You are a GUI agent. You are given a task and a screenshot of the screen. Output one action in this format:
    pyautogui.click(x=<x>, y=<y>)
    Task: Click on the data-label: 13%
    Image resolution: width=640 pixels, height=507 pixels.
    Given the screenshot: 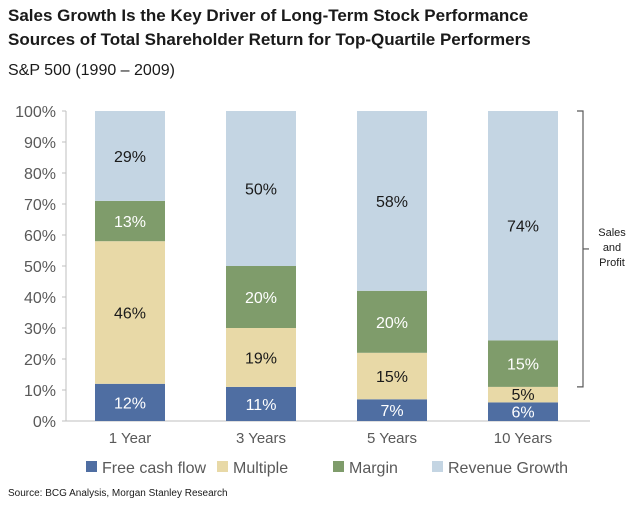 What is the action you would take?
    pyautogui.click(x=130, y=222)
    